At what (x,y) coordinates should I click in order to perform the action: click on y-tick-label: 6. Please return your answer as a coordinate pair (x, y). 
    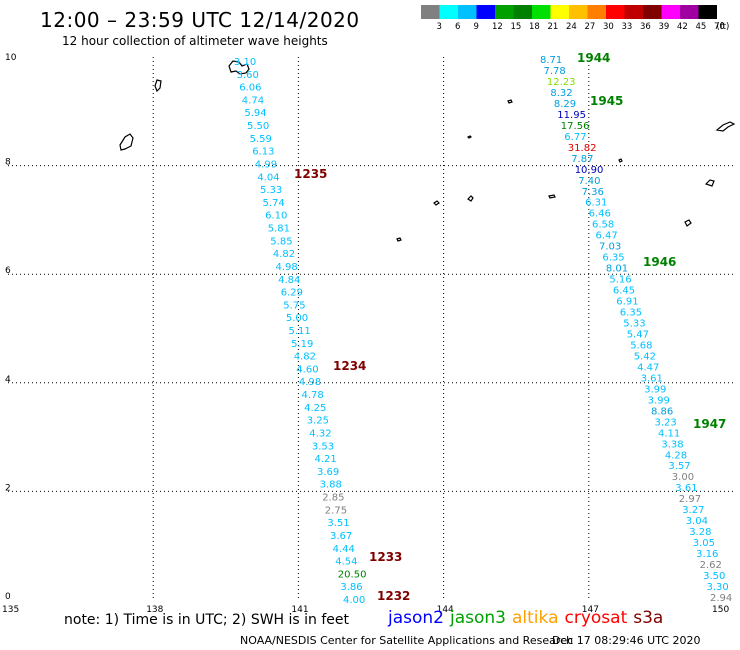
    Looking at the image, I should click on (8, 271).